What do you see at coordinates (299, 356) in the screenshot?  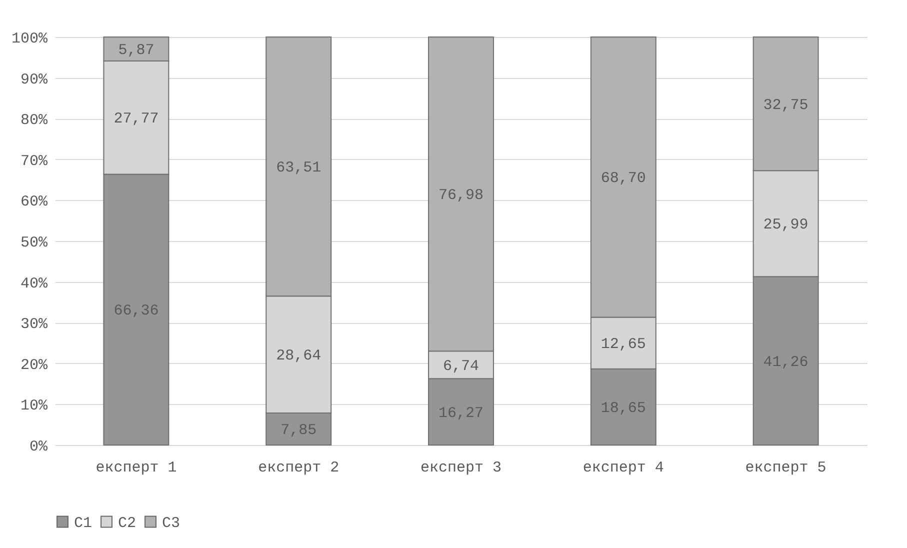 I see `data-label: 28,64` at bounding box center [299, 356].